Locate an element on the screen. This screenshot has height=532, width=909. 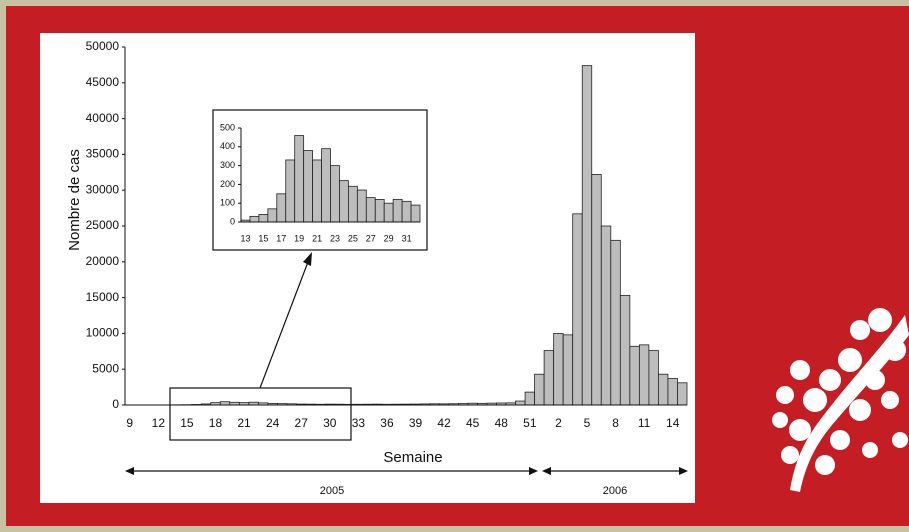
x-tick-label: 9 is located at coordinates (129, 423).